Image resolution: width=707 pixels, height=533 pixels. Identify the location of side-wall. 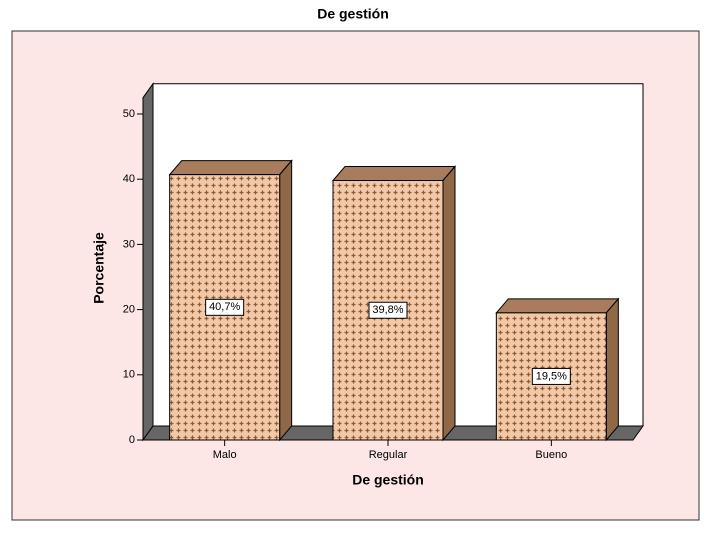
(148, 262).